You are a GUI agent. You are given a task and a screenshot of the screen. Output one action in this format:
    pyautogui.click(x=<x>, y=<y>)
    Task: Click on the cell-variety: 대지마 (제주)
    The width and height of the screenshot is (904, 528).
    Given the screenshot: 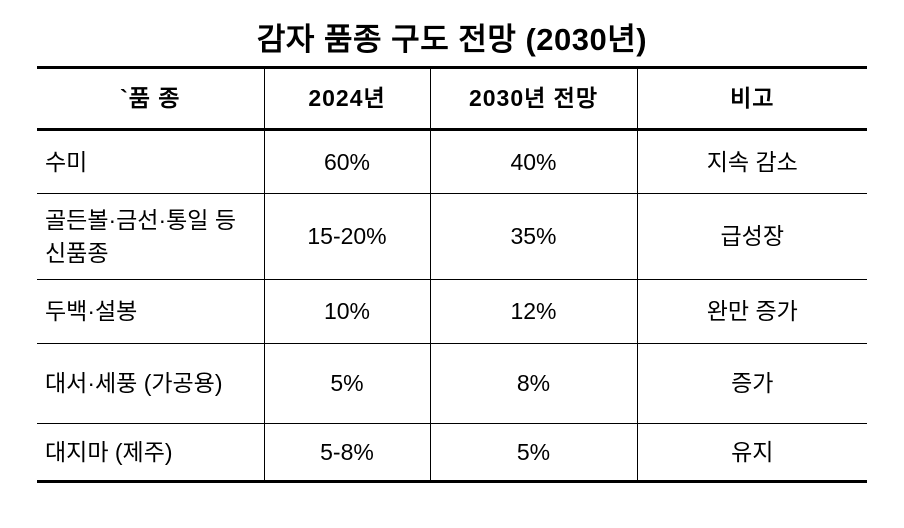 What is the action you would take?
    pyautogui.click(x=109, y=451)
    